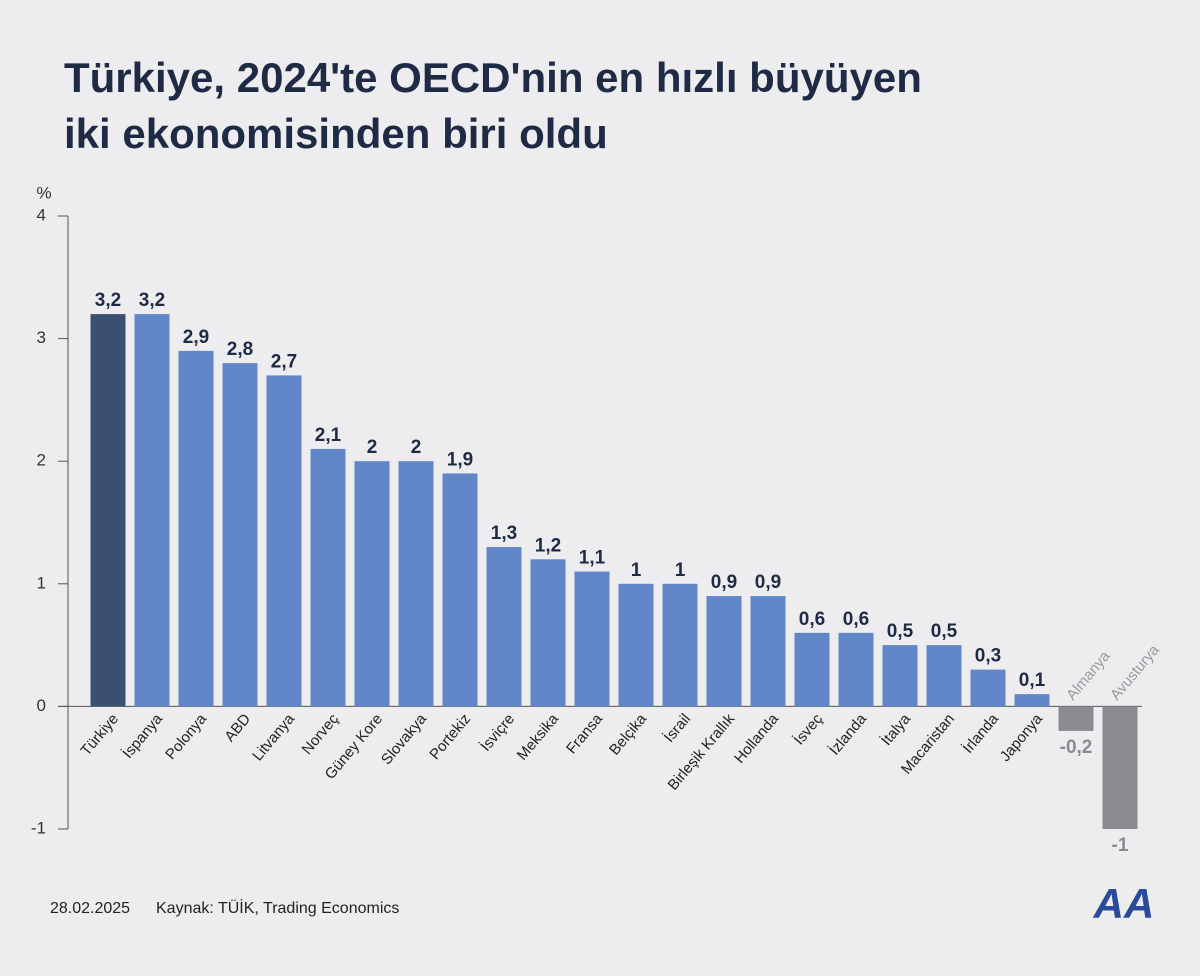  I want to click on y-axis-label: %, so click(43, 192).